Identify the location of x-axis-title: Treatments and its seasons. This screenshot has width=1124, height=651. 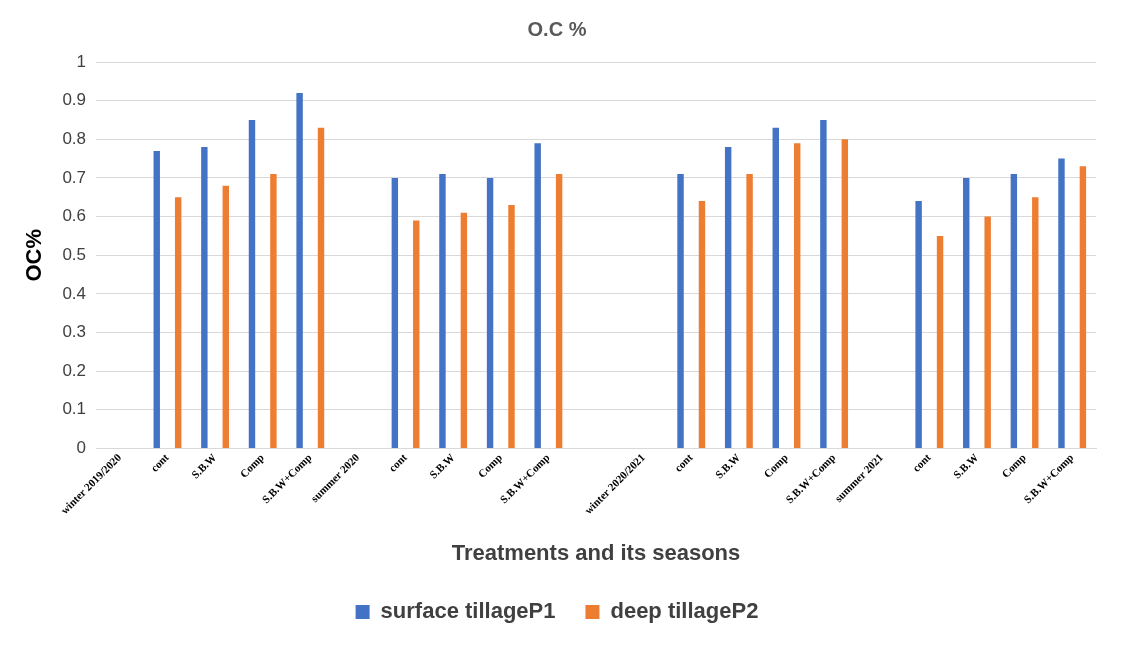
(596, 552).